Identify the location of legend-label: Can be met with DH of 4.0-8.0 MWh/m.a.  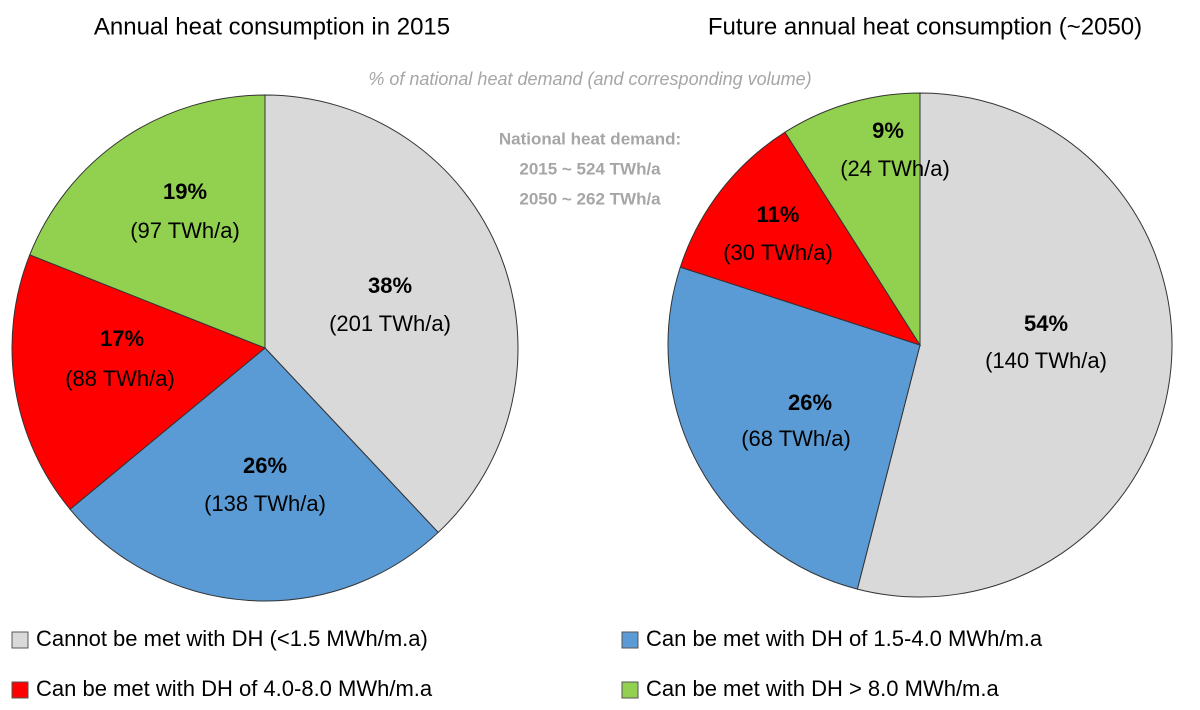
(234, 688).